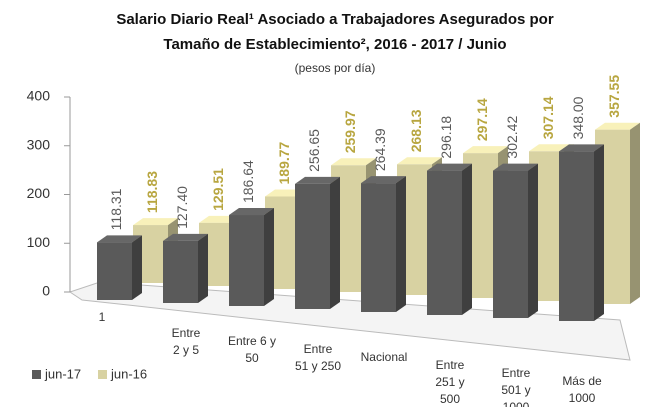 The height and width of the screenshot is (407, 647). What do you see at coordinates (384, 357) in the screenshot?
I see `x-tick-label: Nacional` at bounding box center [384, 357].